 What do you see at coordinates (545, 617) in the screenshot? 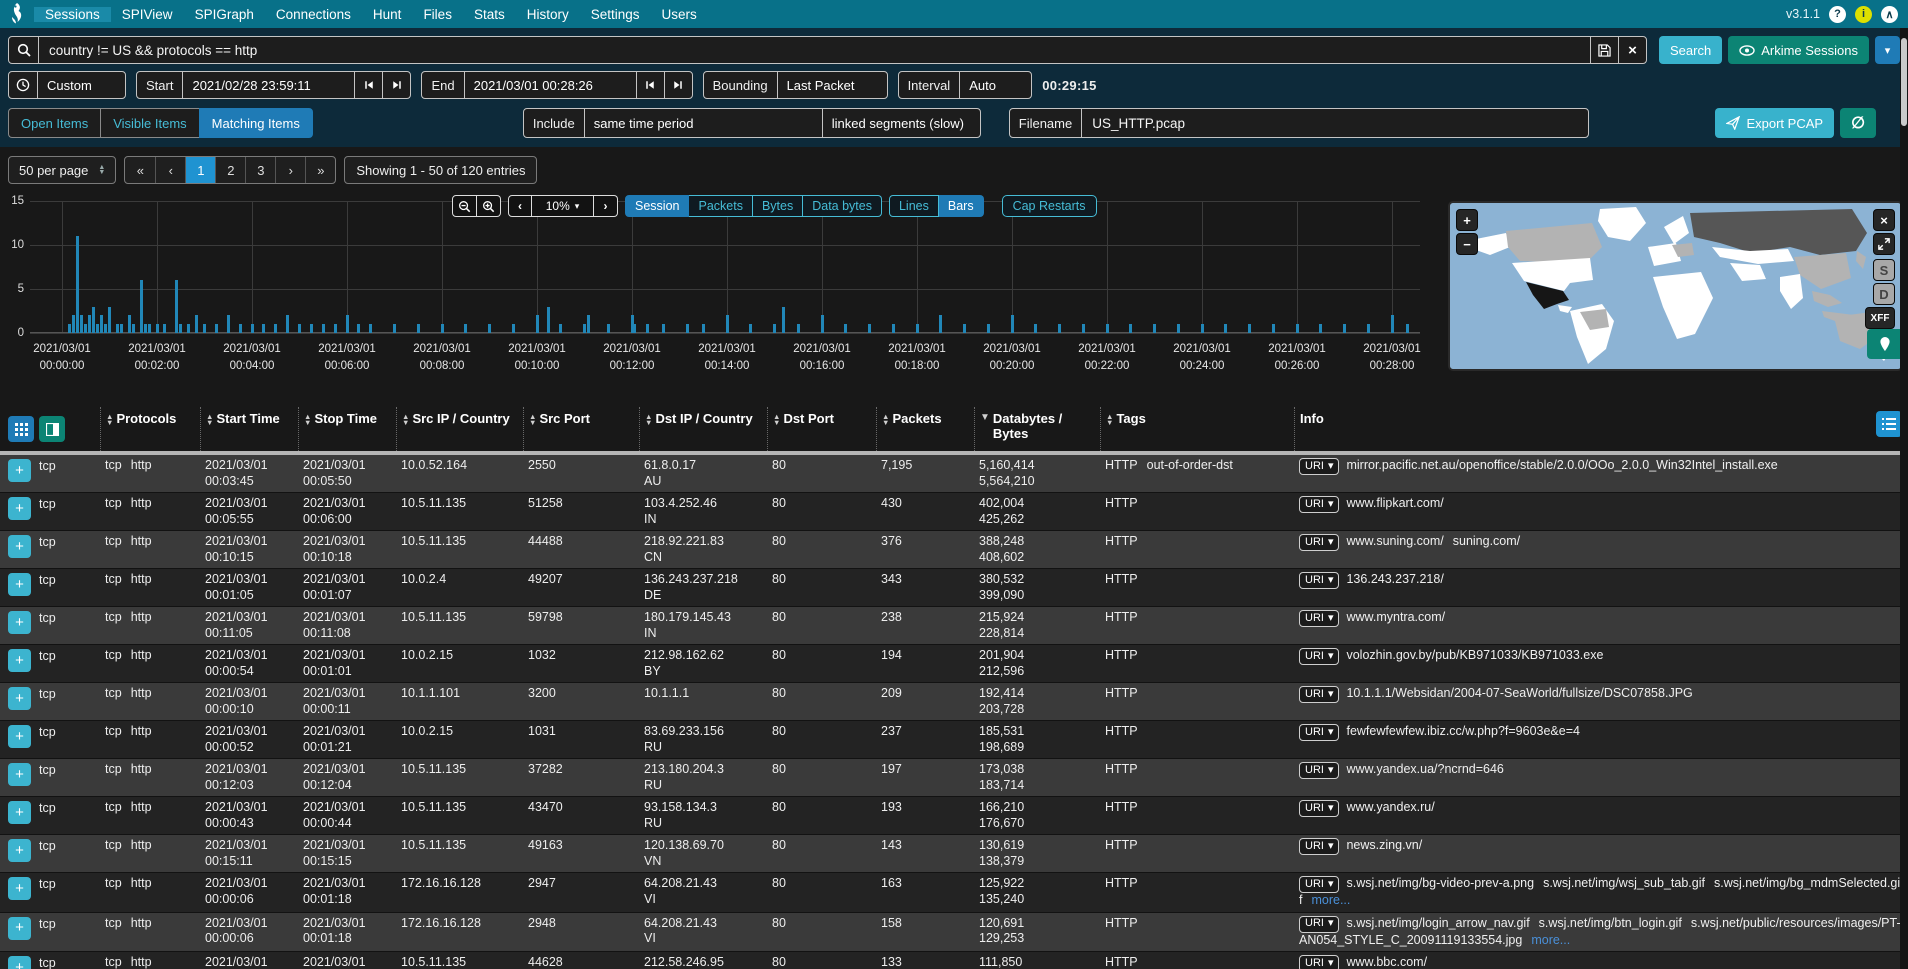
I see `src-port-cell: 59798` at bounding box center [545, 617].